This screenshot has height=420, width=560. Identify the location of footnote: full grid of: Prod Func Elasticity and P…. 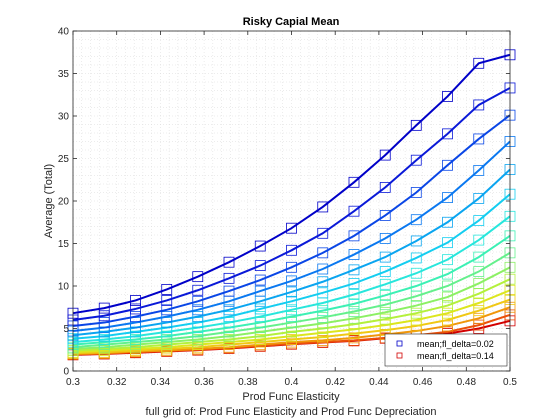
(290, 412).